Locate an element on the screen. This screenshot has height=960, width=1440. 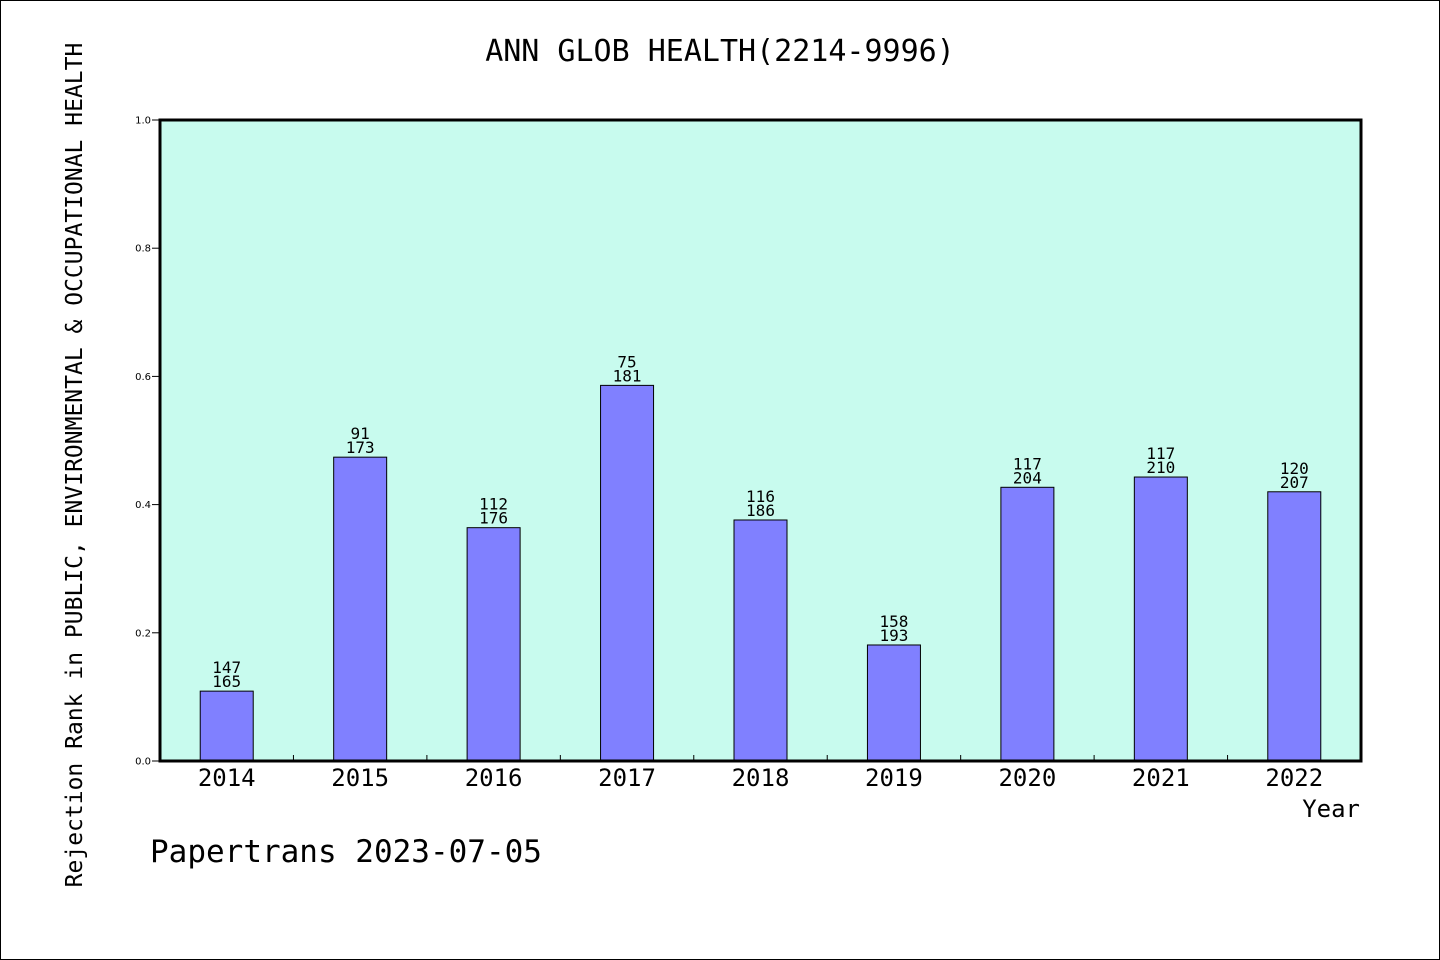
chart-title: ANN GLOB HEALTH(2214-9996) is located at coordinates (720, 51).